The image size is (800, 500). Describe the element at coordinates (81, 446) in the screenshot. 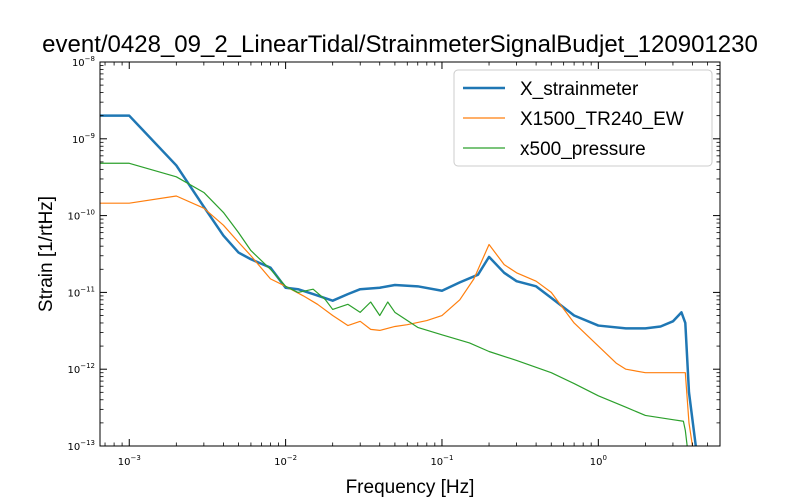

I see `y-tick-label: 10⁻¹³` at that location.